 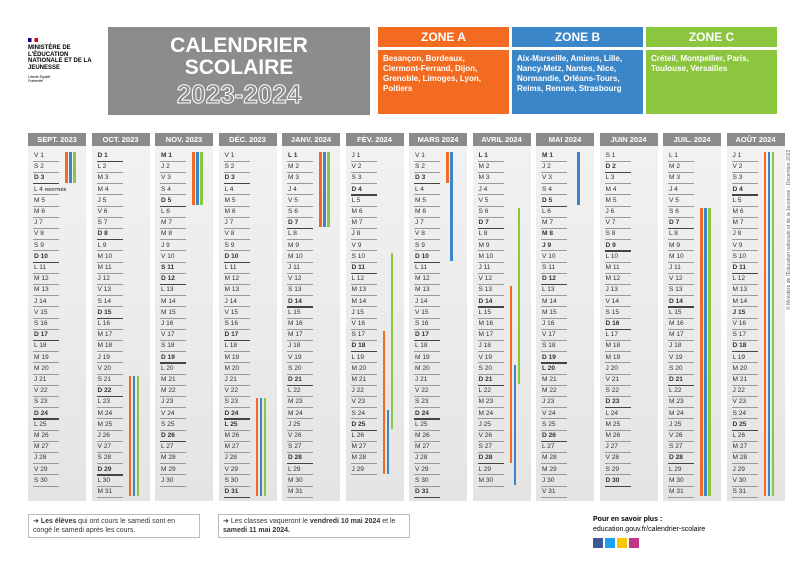 I want to click on day: M 31, so click(x=295, y=491).